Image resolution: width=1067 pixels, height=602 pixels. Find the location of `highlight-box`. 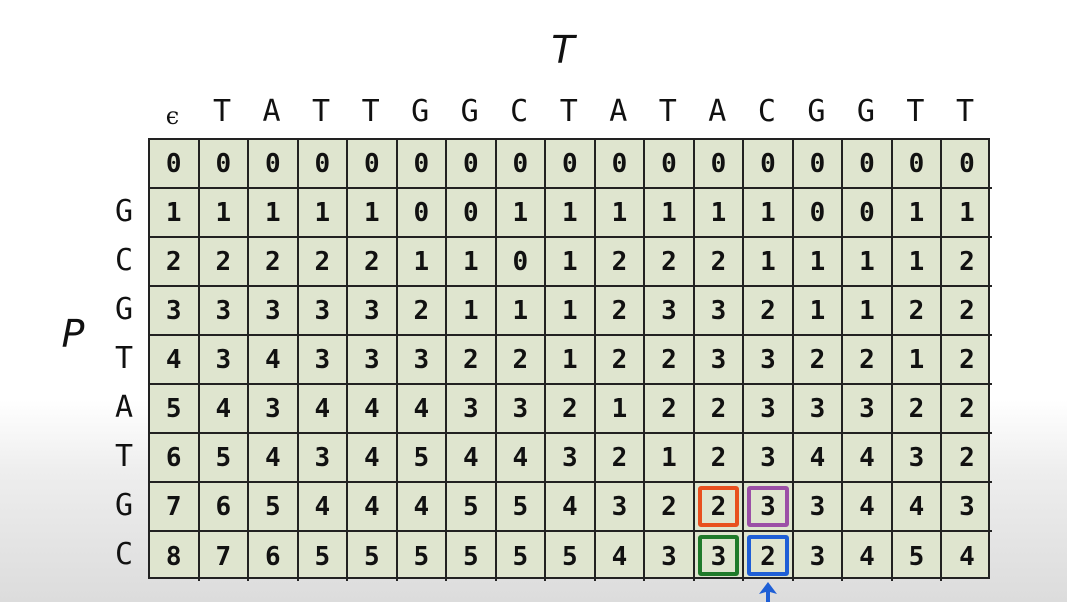

highlight-box is located at coordinates (768, 555).